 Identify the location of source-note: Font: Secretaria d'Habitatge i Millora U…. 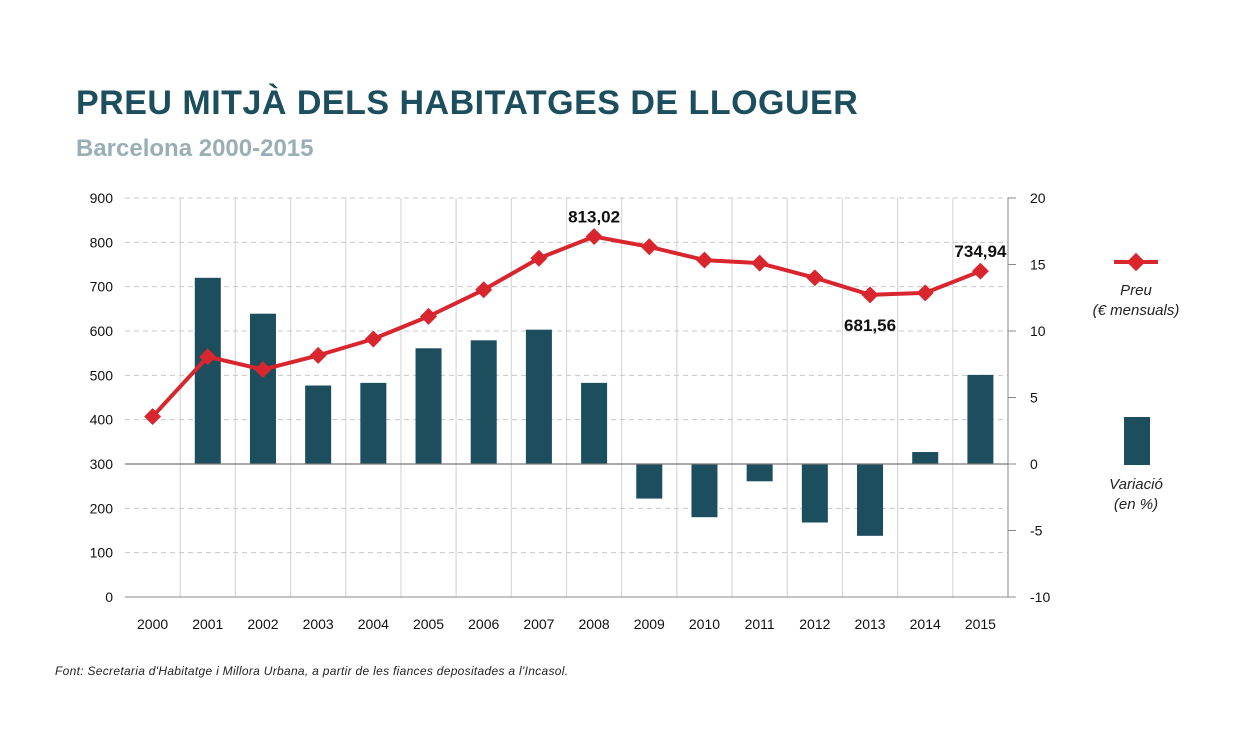
(312, 671).